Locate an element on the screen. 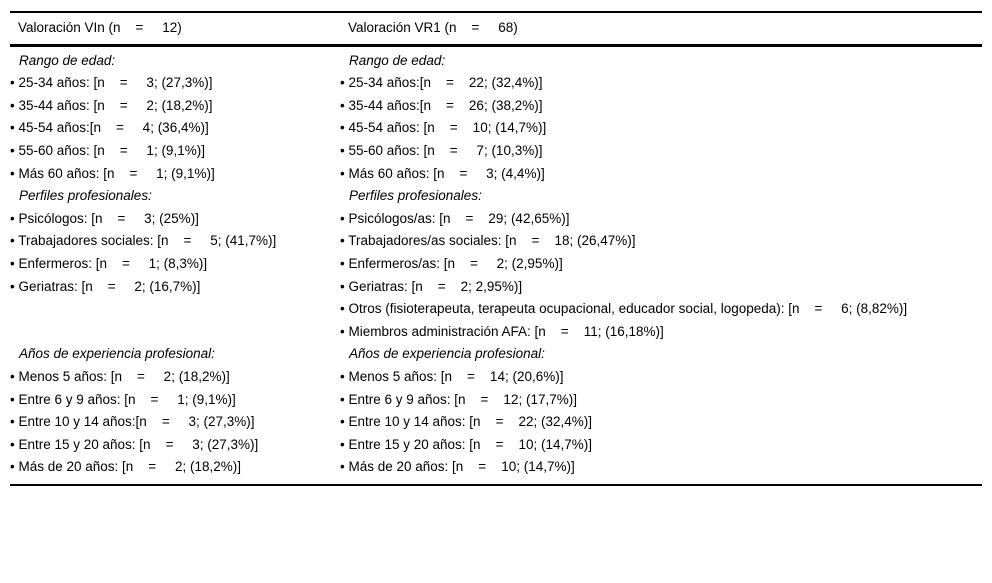 The image size is (992, 583). table-cell-right-17: • Entre 15 y 20 años: [n = 10; (14,7%)] is located at coordinates (466, 444).